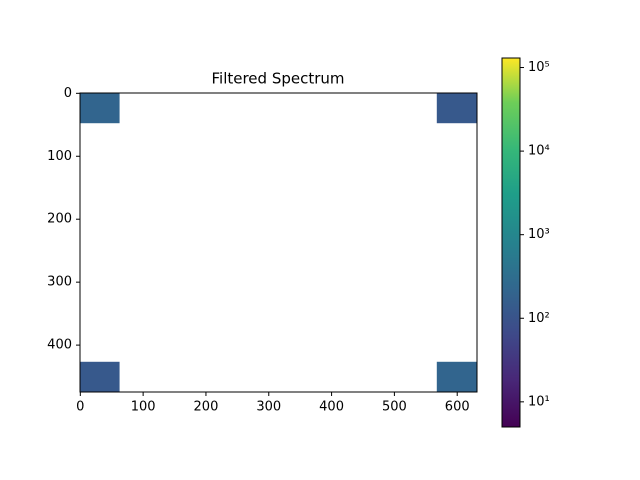  What do you see at coordinates (539, 234) in the screenshot?
I see `colorbar-tick-label: 10³` at bounding box center [539, 234].